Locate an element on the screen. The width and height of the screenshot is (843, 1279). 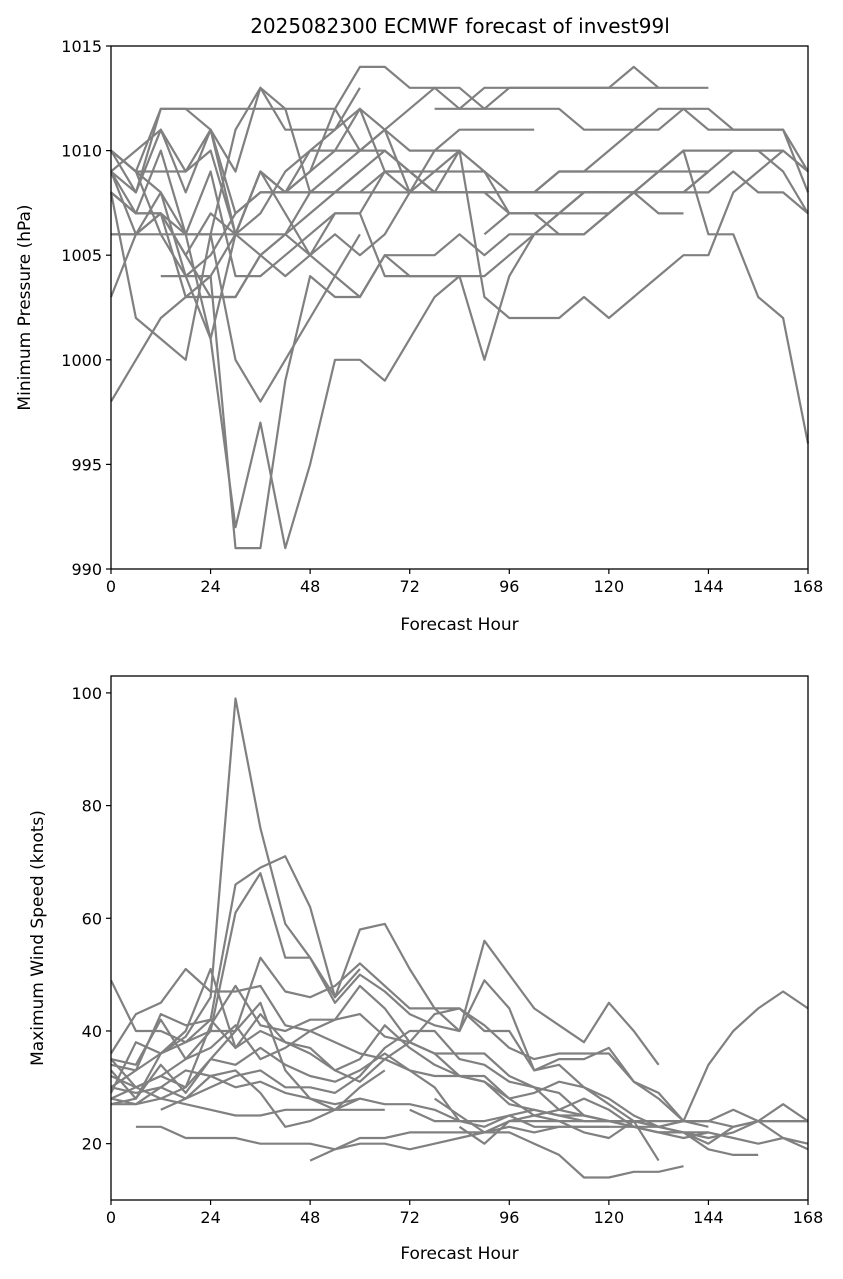
pressure-x-tick-label: 96 is located at coordinates (509, 586).